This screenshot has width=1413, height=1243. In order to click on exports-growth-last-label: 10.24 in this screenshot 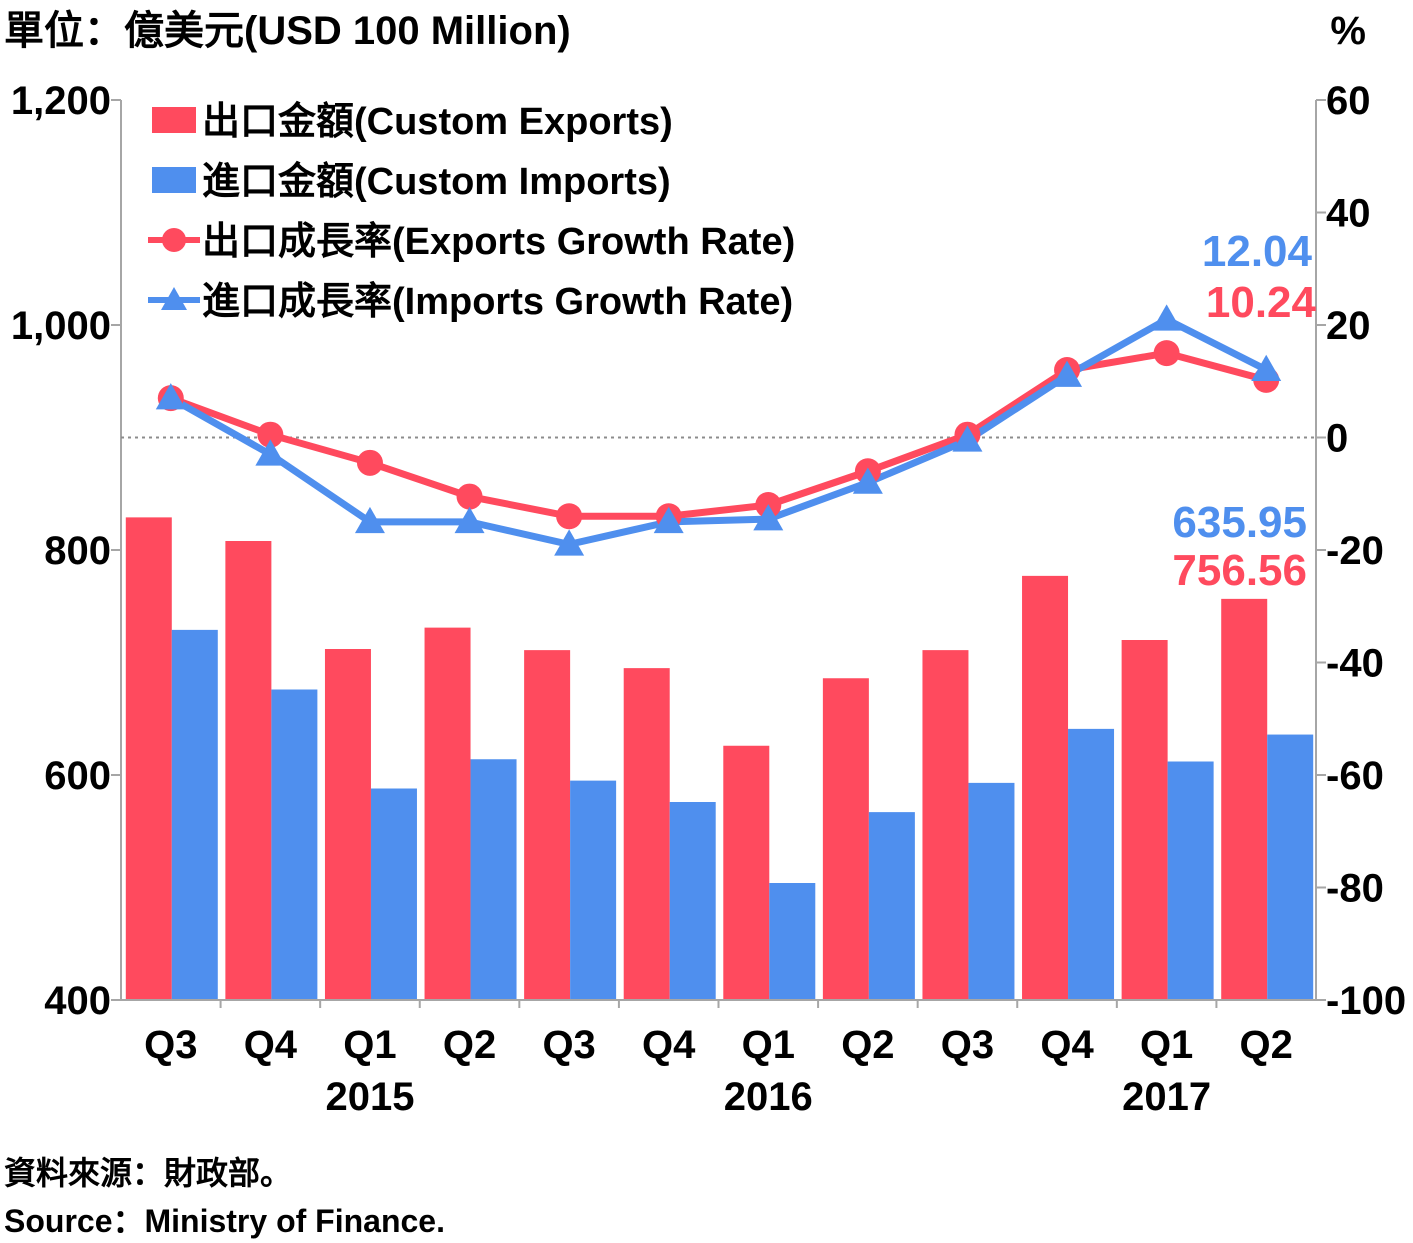, I will do `click(1261, 302)`.